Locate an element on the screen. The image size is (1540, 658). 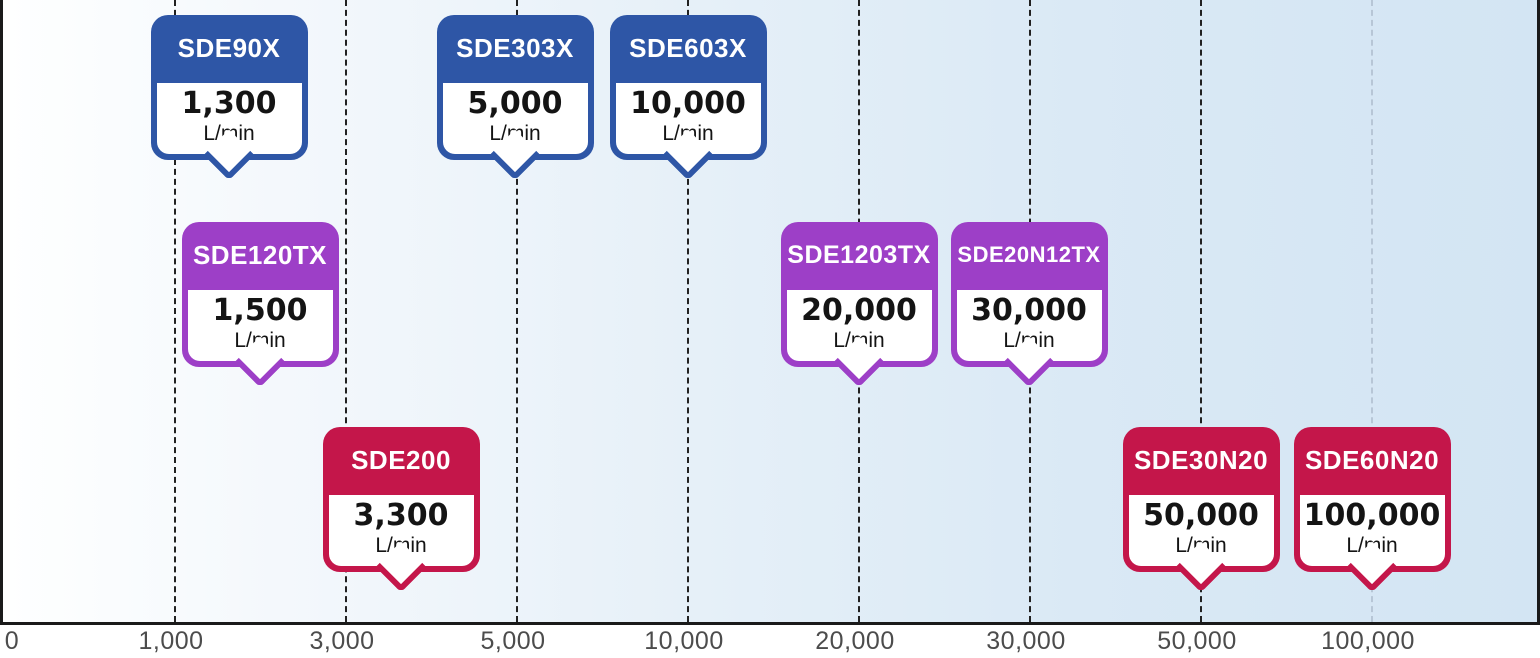
flow-value: 5,000 is located at coordinates (515, 103).